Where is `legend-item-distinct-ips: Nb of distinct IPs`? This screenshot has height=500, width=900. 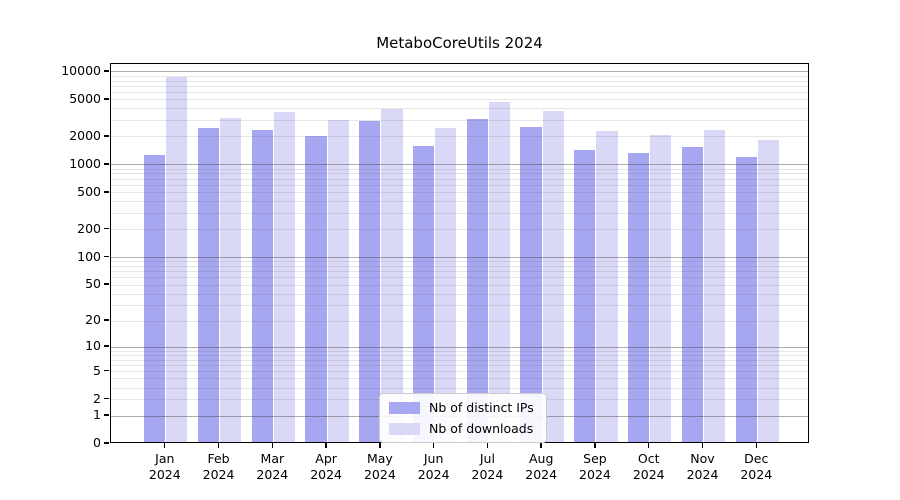
legend-item-distinct-ips: Nb of distinct IPs is located at coordinates (463, 407).